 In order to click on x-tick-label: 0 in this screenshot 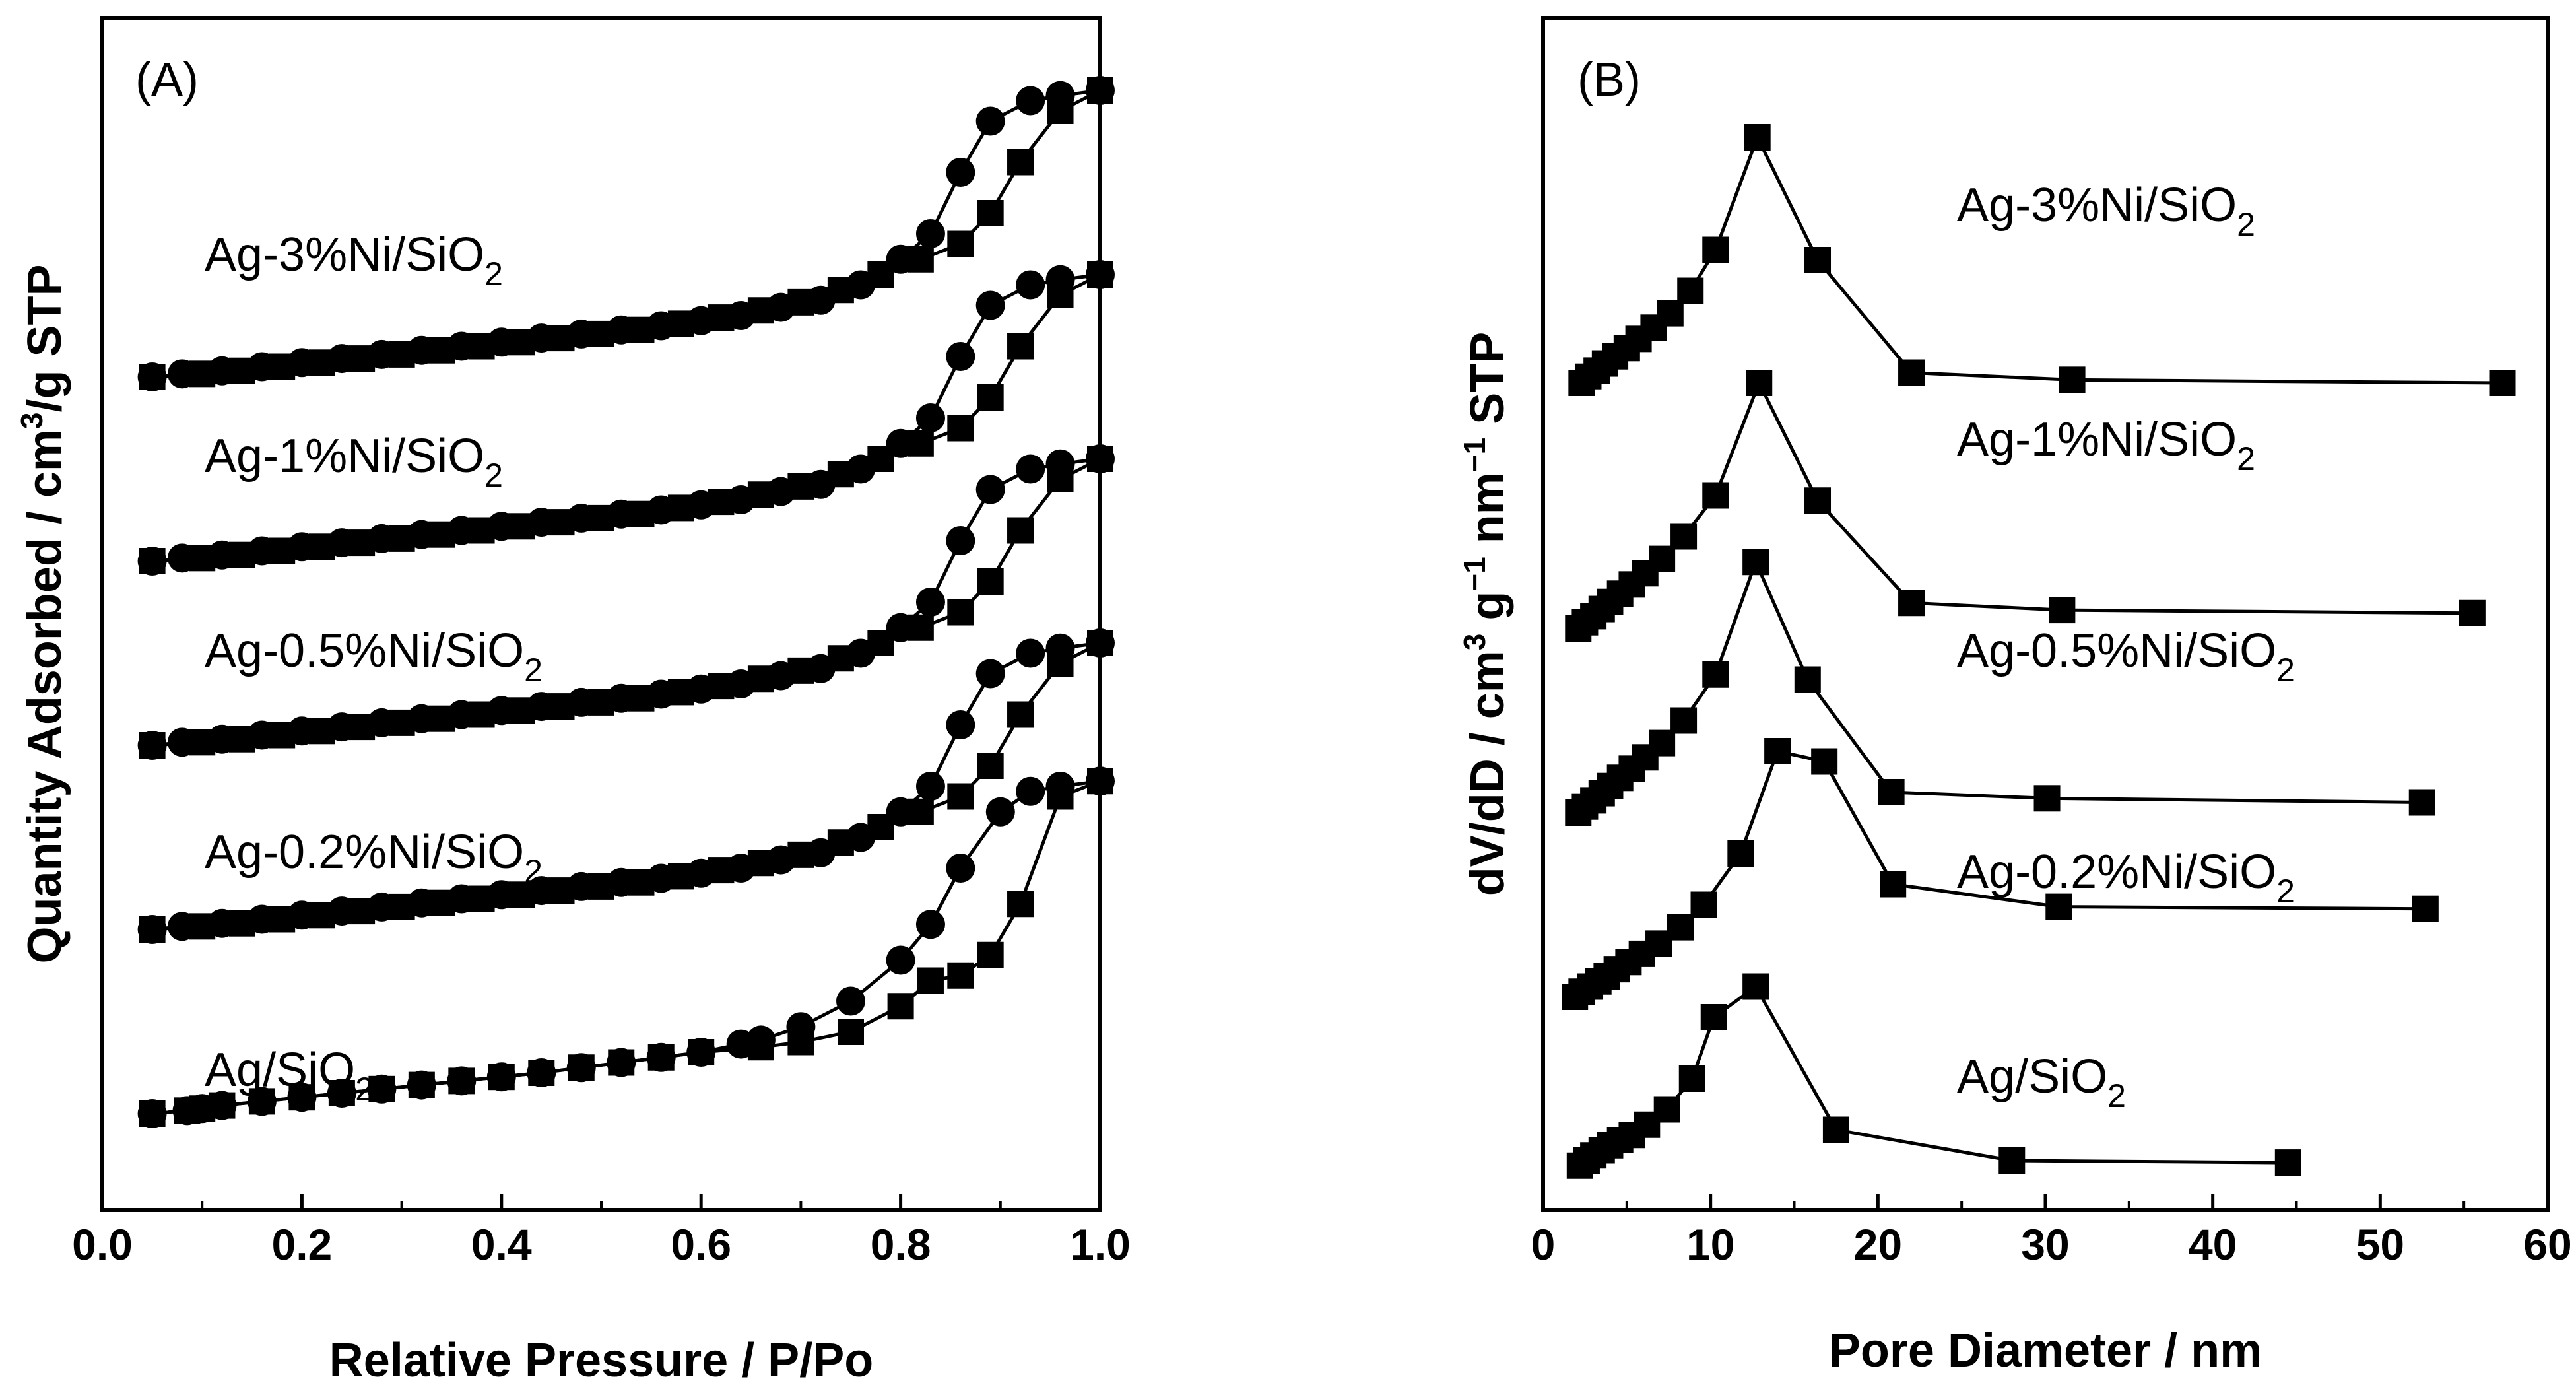, I will do `click(1543, 1244)`.